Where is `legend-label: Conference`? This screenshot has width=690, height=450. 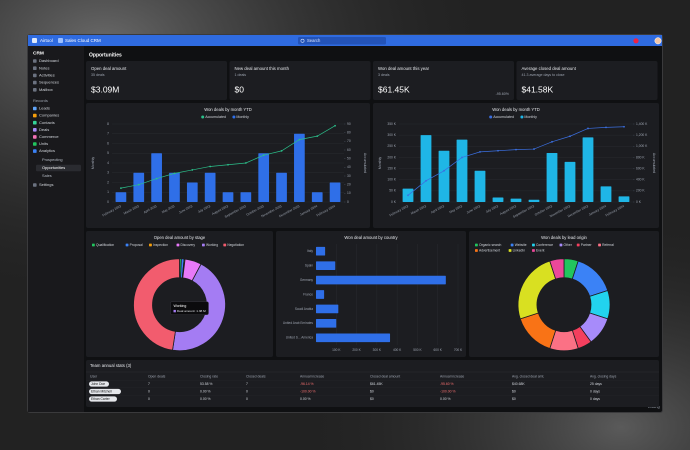 legend-label: Conference is located at coordinates (544, 245).